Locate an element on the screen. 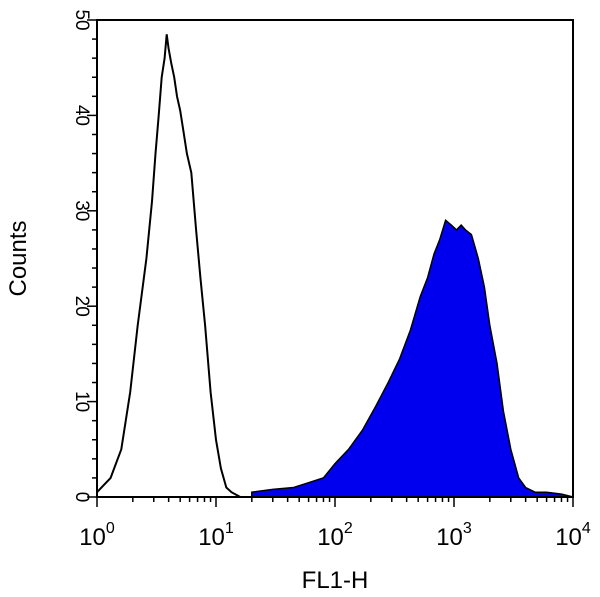 The width and height of the screenshot is (600, 597). x-tick-label: 10⁰ is located at coordinates (97, 535).